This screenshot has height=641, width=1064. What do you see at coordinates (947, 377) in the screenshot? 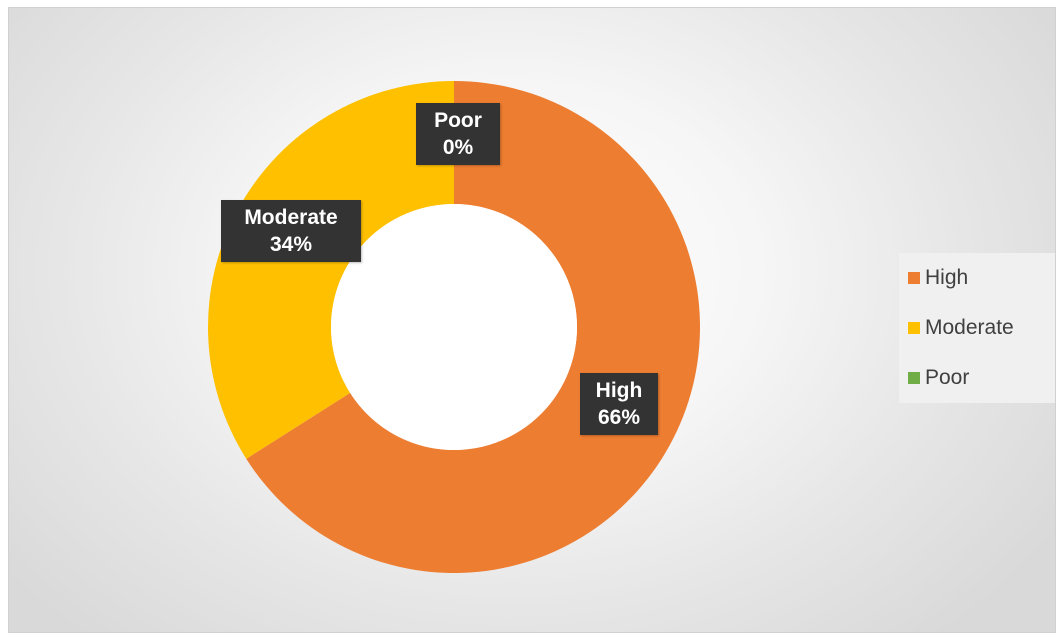
I see `legend-label-poor: Poor` at bounding box center [947, 377].